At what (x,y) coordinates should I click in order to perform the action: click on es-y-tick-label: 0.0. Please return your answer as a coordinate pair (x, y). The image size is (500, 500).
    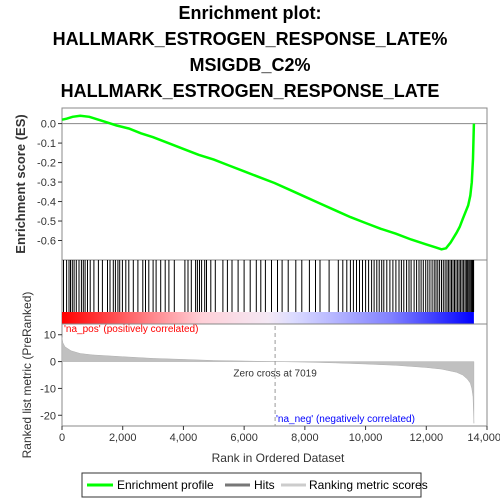
    Looking at the image, I should click on (48, 125).